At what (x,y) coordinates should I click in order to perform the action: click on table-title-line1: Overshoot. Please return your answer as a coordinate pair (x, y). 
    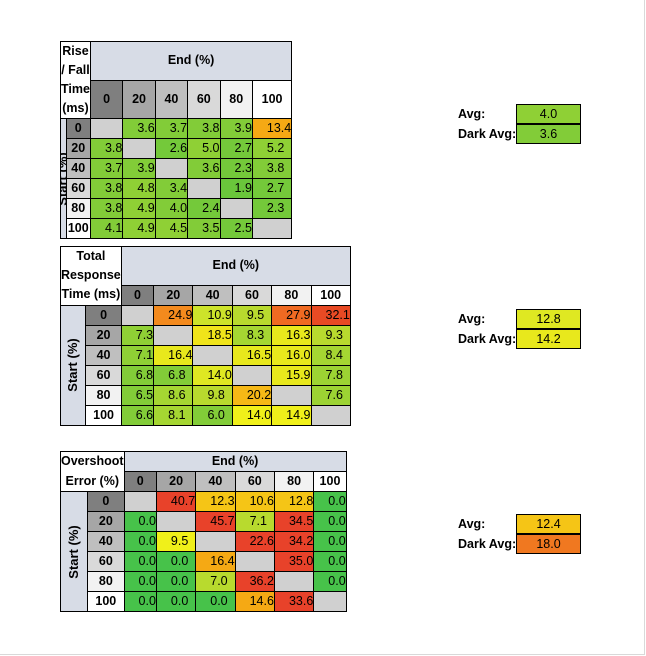
    Looking at the image, I should click on (92, 461).